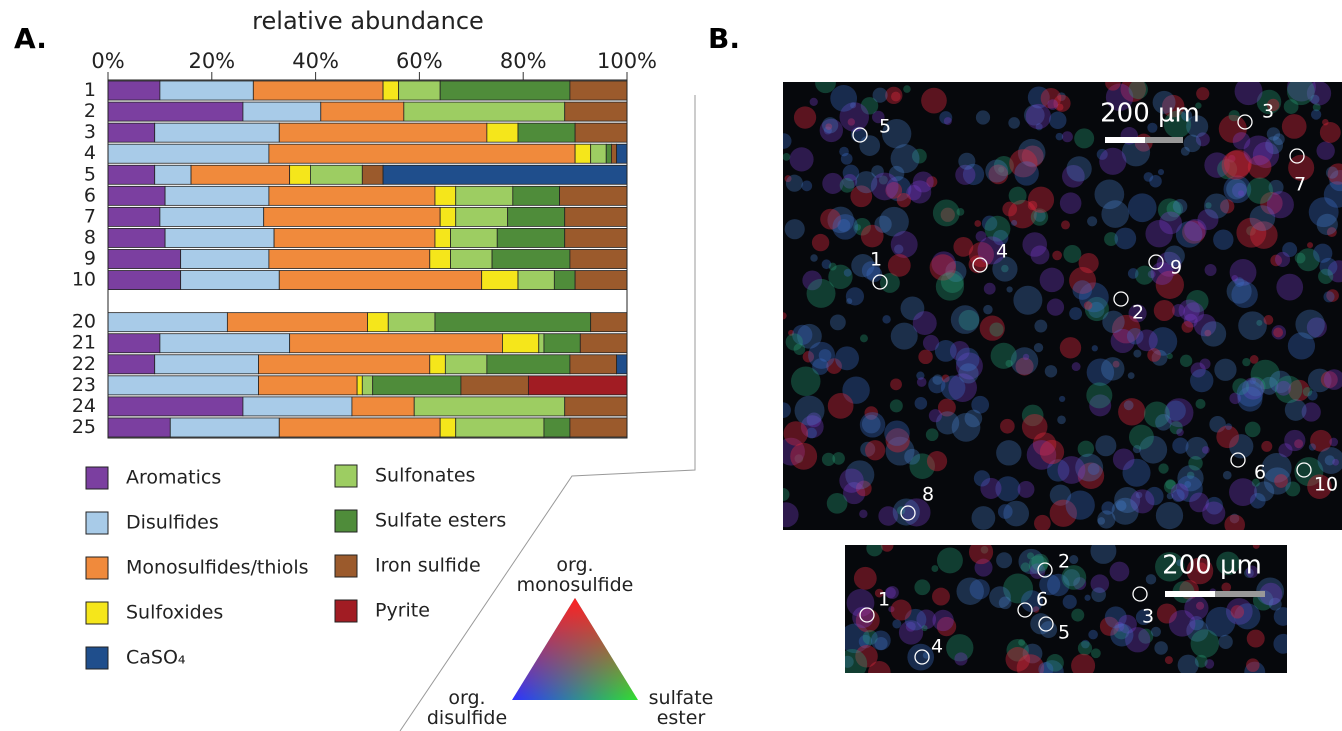 The height and width of the screenshot is (731, 1342). What do you see at coordinates (1326, 485) in the screenshot?
I see `spot-label: 10` at bounding box center [1326, 485].